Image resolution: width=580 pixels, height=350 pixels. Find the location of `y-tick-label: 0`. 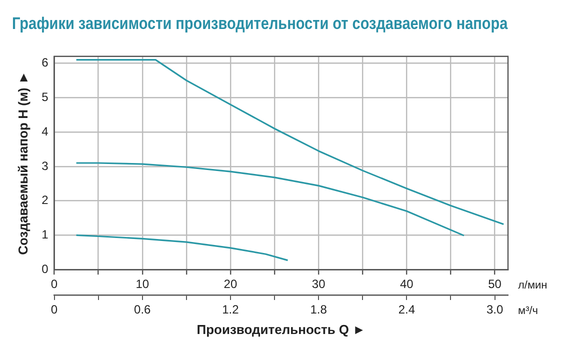

y-tick-label: 0 is located at coordinates (45, 269).